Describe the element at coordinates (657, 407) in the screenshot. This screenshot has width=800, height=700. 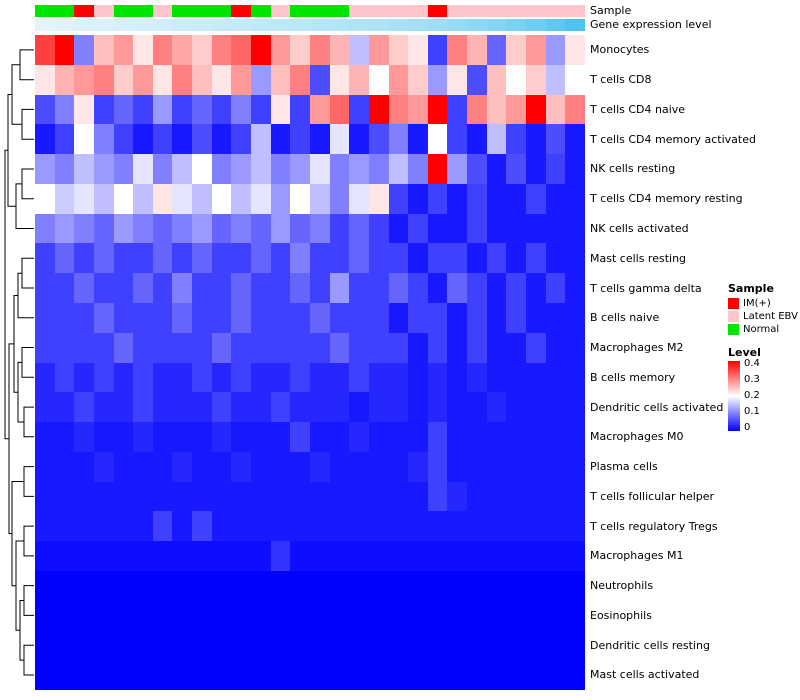
I see `row-label: Dendritic cells activated` at that location.